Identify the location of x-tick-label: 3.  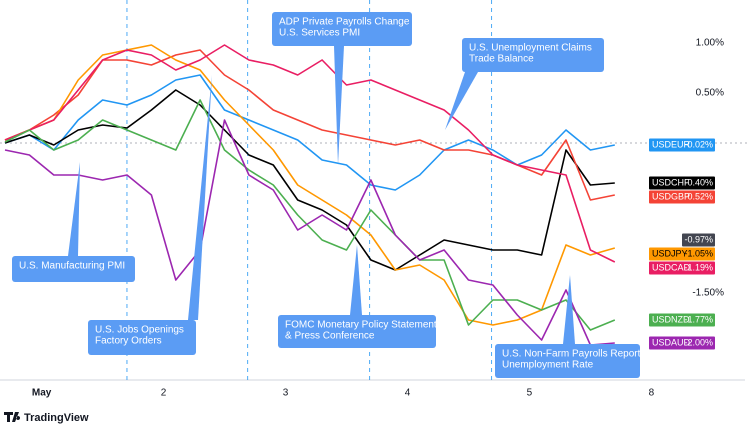
(286, 393).